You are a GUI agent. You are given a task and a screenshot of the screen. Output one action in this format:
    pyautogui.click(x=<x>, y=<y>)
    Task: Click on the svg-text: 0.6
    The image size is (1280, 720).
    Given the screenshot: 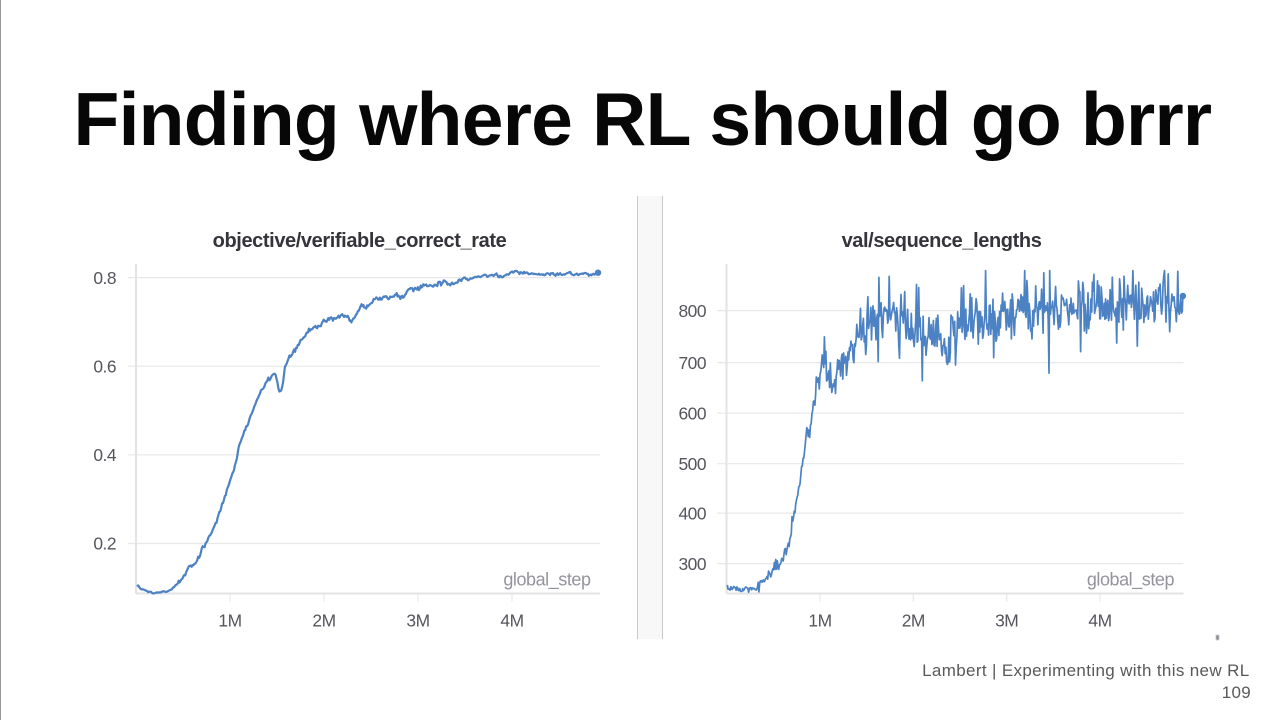 What is the action you would take?
    pyautogui.click(x=104, y=366)
    